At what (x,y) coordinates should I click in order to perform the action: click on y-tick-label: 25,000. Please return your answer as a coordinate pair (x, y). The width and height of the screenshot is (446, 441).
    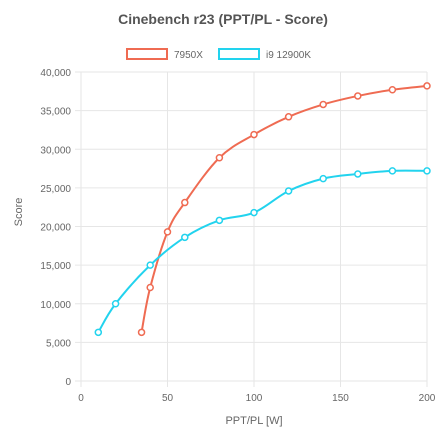
    Looking at the image, I should click on (55, 189).